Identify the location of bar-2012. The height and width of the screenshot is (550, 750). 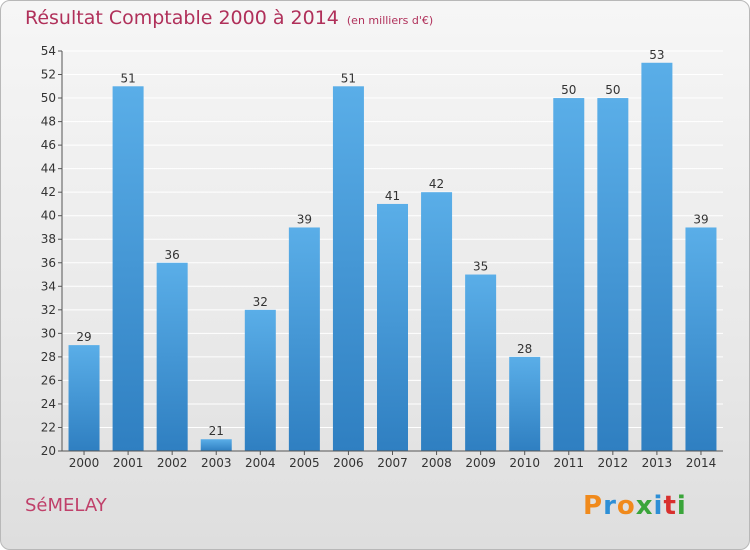
(613, 274).